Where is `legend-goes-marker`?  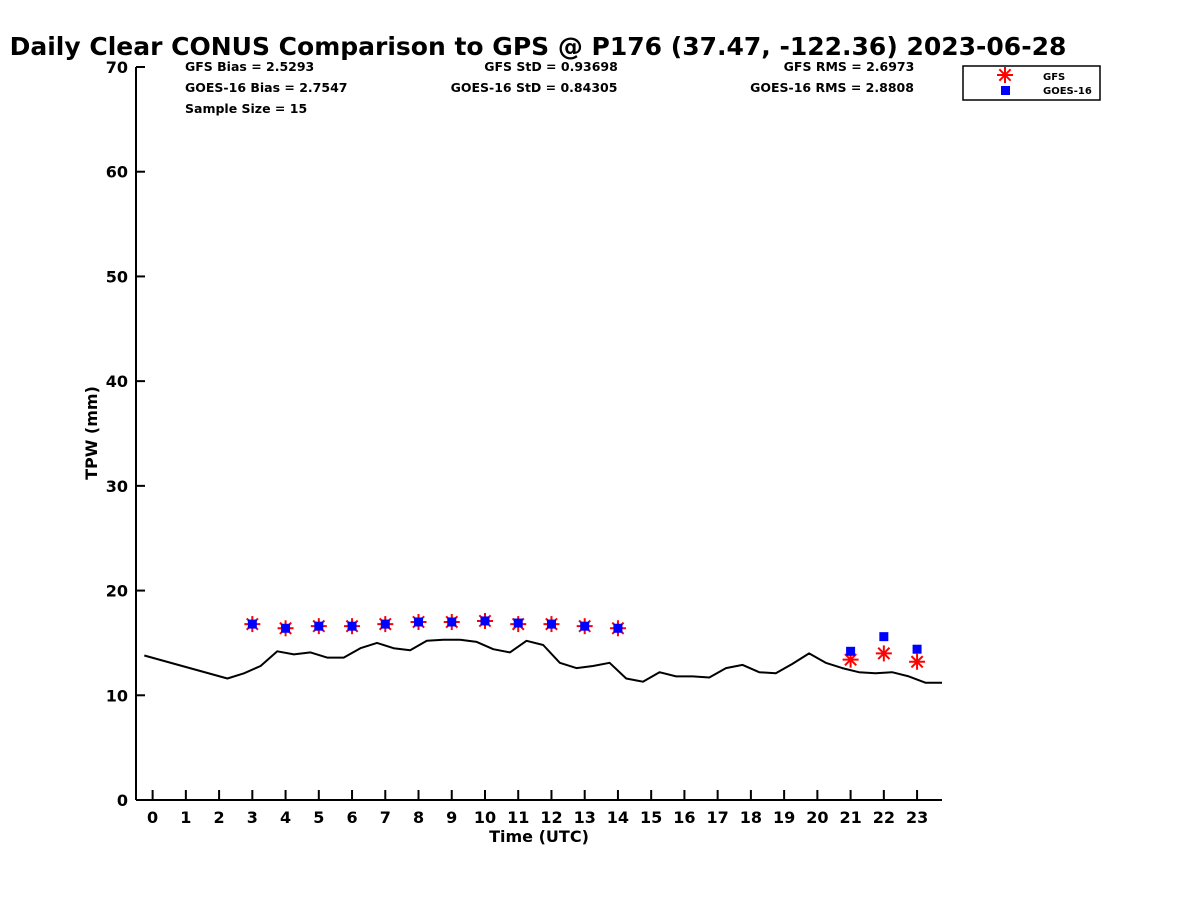 legend-goes-marker is located at coordinates (1005, 90).